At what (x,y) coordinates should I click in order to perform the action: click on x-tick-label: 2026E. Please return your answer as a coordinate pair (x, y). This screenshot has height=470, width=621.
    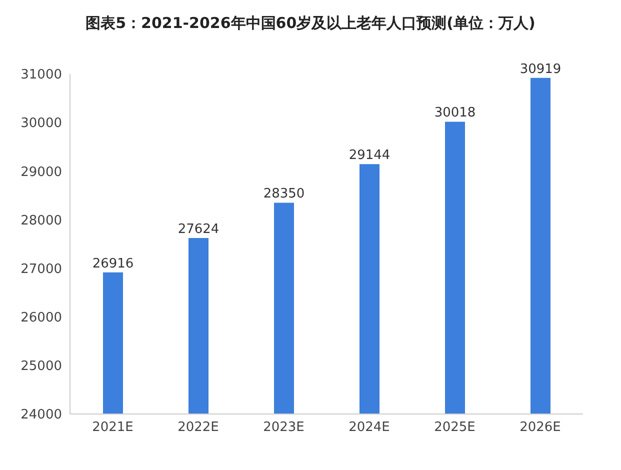
    Looking at the image, I should click on (540, 428).